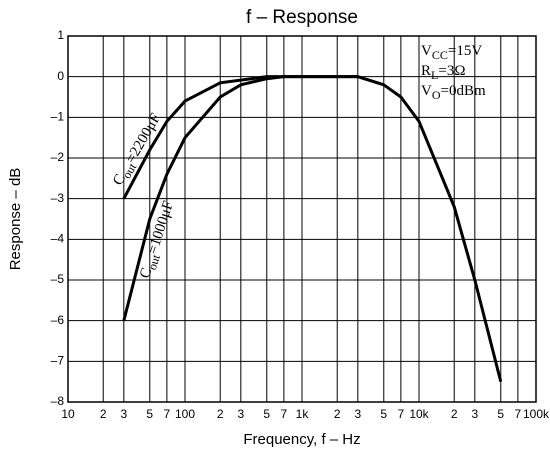 The image size is (550, 457). I want to click on subscript: CC, so click(440, 55).